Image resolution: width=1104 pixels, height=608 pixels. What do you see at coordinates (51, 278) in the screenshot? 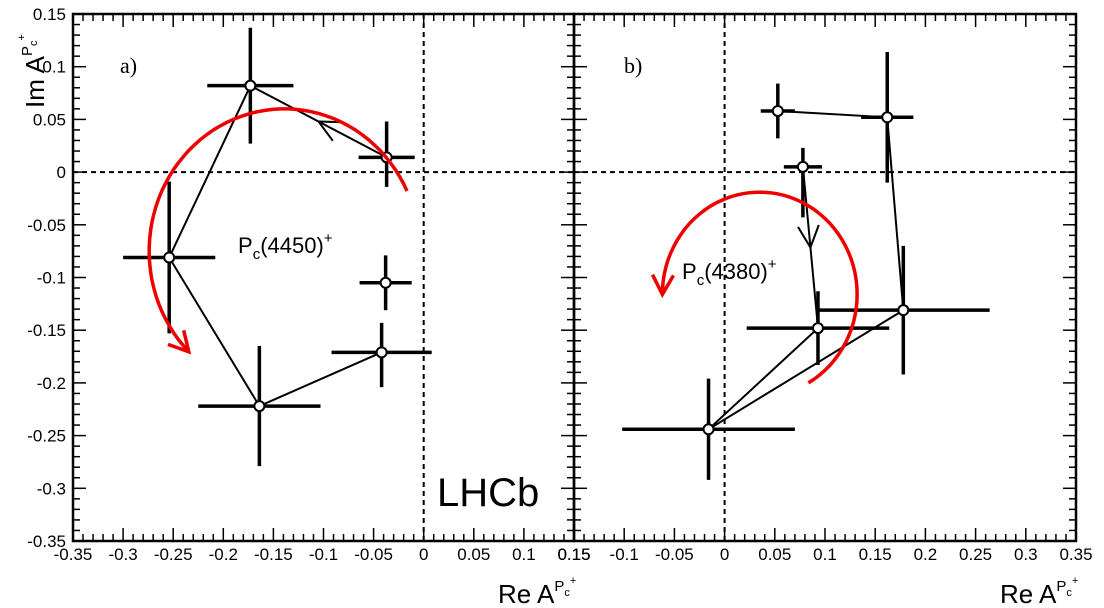
I see `y-tick-label: -0.1` at bounding box center [51, 278].